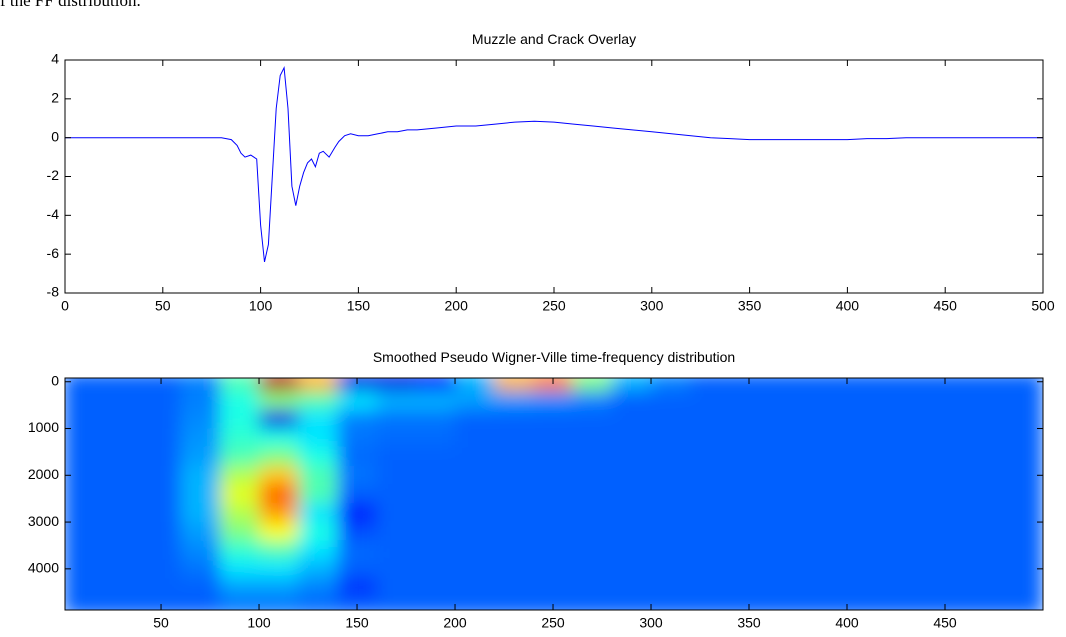 The width and height of the screenshot is (1066, 637). What do you see at coordinates (53, 214) in the screenshot?
I see `y-tick-label: -4` at bounding box center [53, 214].